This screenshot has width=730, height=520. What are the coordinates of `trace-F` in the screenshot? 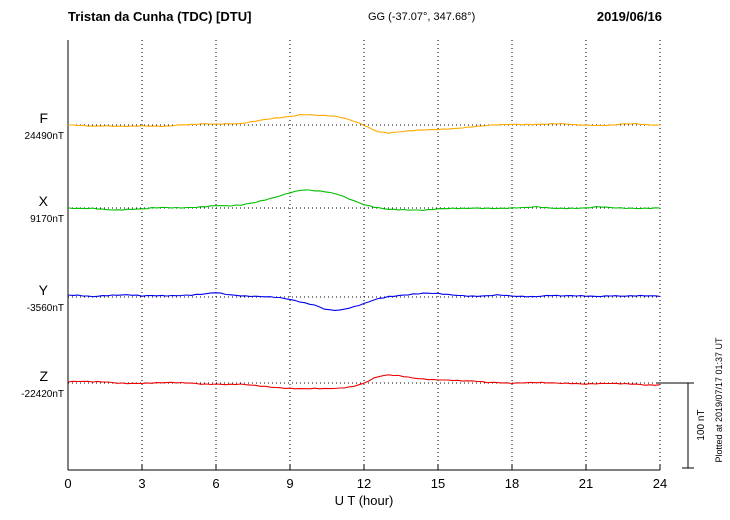 It's located at (364, 124).